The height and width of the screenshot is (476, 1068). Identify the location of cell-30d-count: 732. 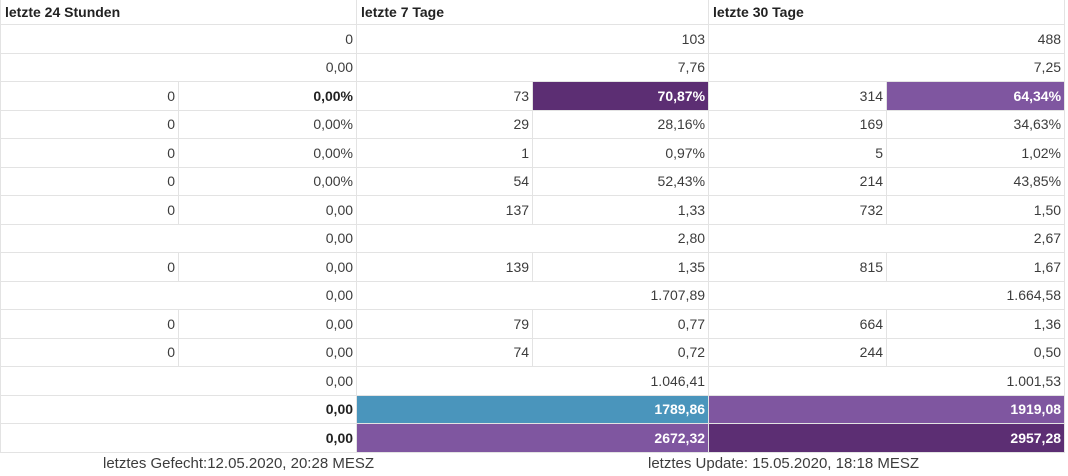
(798, 210).